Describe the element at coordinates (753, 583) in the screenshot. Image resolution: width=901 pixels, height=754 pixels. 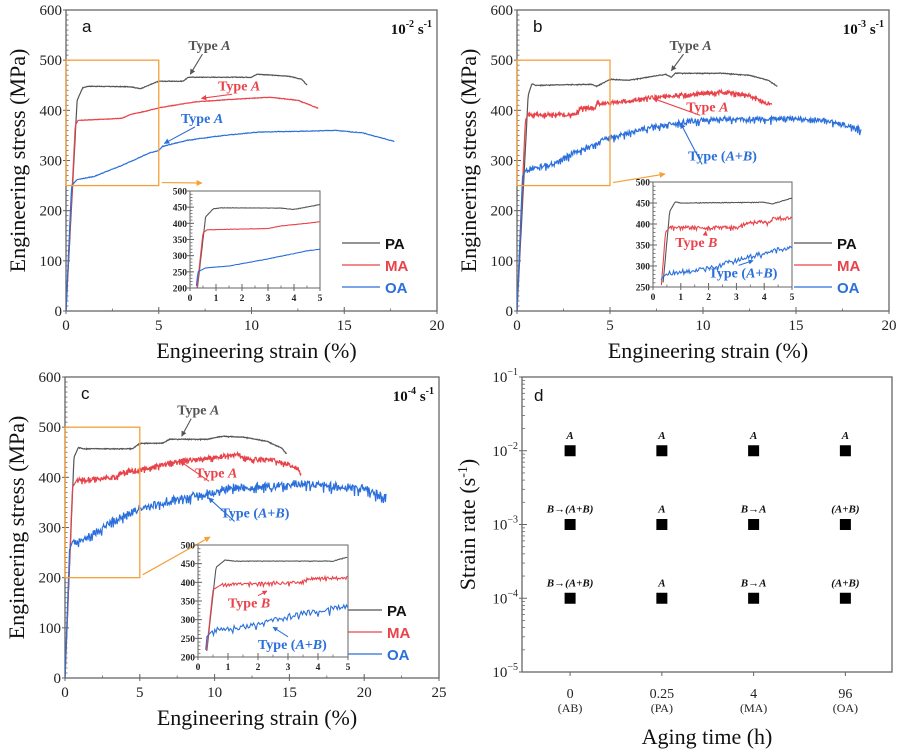
I see `mechanism-label: B→A` at that location.